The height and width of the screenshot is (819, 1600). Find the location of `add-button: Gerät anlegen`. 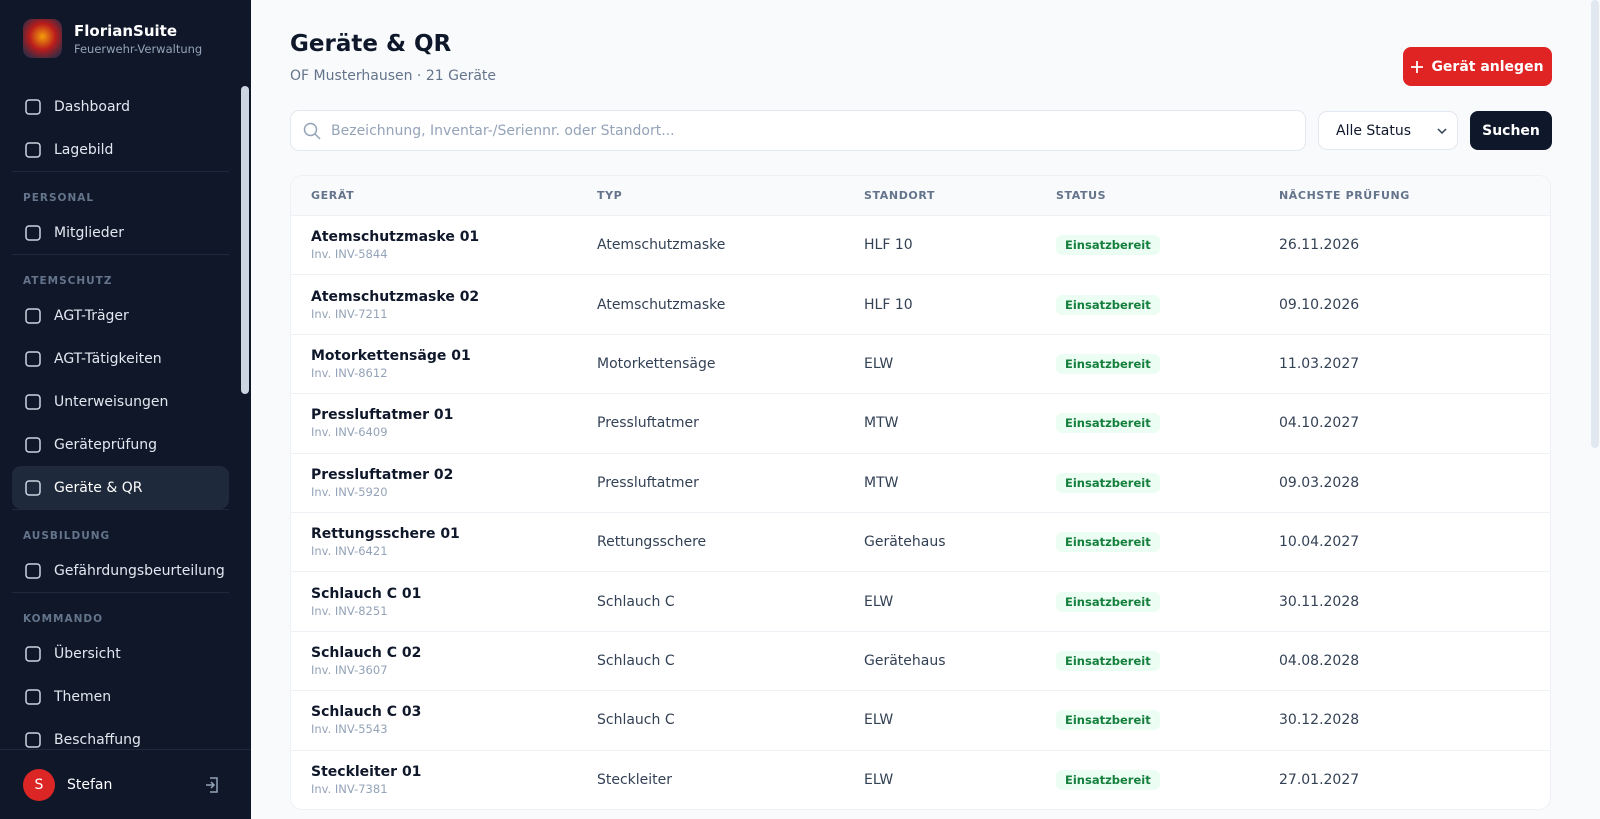

add-button: Gerät anlegen is located at coordinates (1477, 66).